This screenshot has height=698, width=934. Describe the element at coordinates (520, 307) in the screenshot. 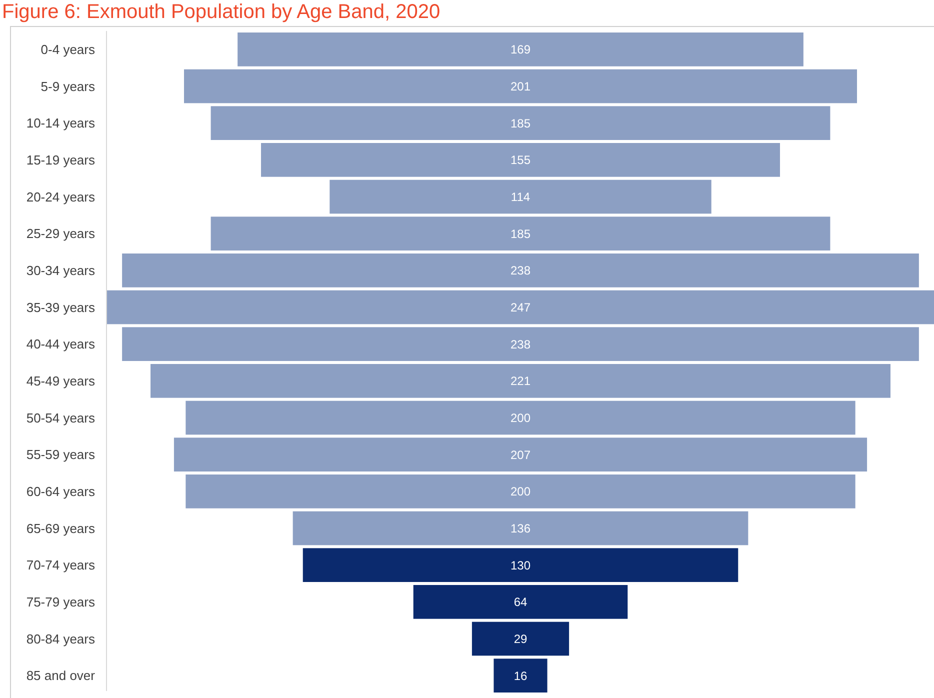

I see `data-label: 247` at that location.